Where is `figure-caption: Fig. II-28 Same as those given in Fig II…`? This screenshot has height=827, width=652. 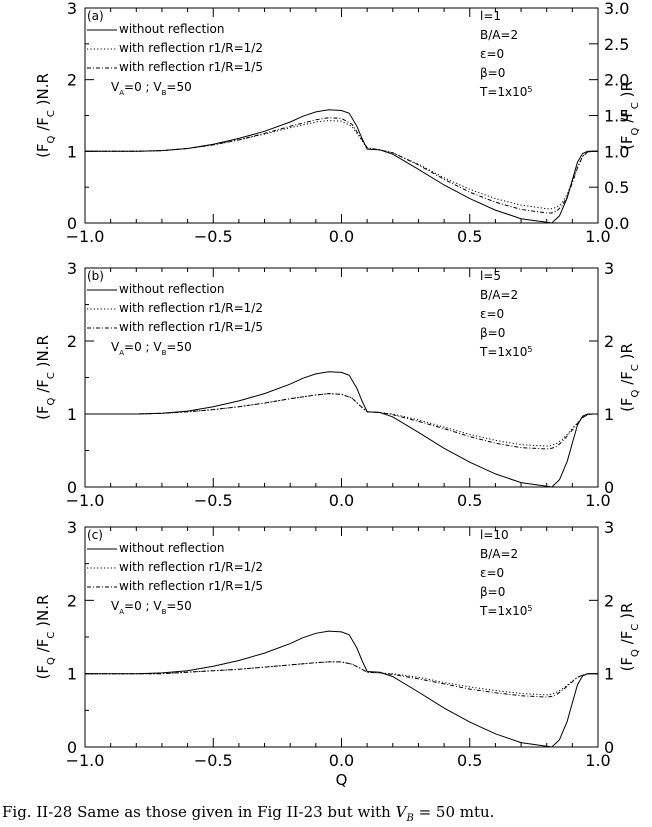 figure-caption: Fig. II-28 Same as those given in Fig II… is located at coordinates (248, 813).